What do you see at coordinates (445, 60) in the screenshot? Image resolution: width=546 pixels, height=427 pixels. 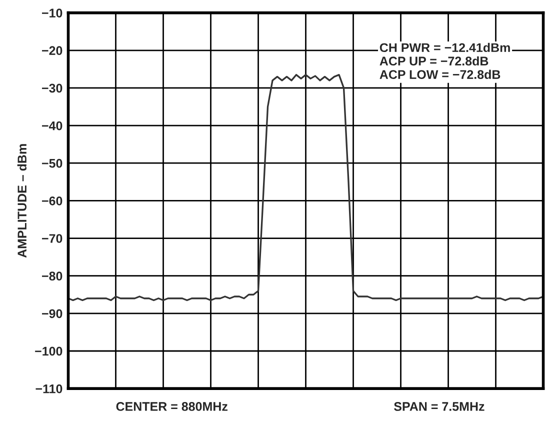 I see `annotation: CH PWR = −12.41dBm ACP UP = −72.8dB ACP LOW = −72.8dB` at bounding box center [445, 60].